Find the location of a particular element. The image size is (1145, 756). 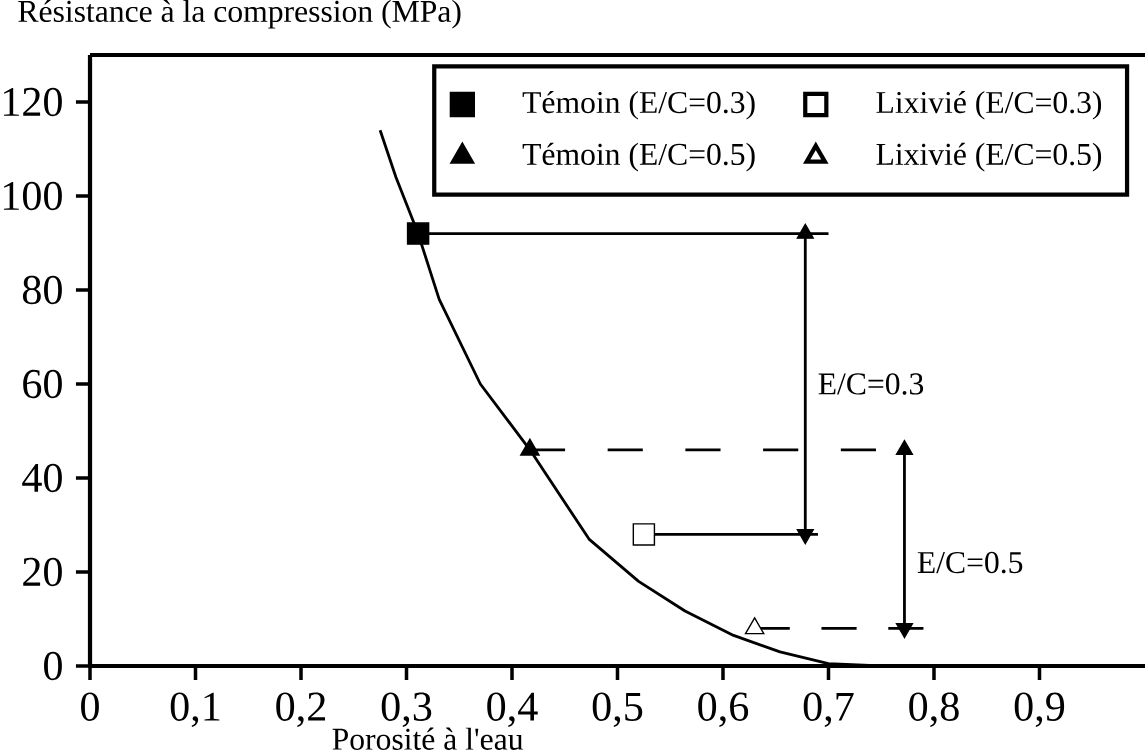

x-tick-label: 0,1 is located at coordinates (195, 710).